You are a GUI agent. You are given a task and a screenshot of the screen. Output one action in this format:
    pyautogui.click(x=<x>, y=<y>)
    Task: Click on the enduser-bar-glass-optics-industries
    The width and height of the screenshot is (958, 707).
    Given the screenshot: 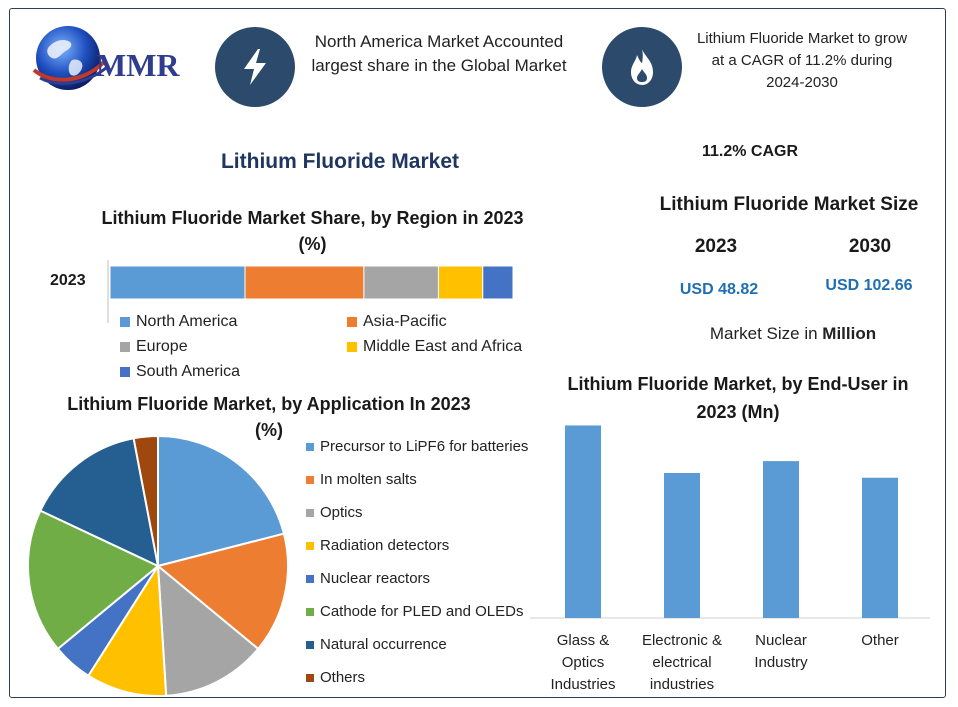 What is the action you would take?
    pyautogui.click(x=583, y=521)
    